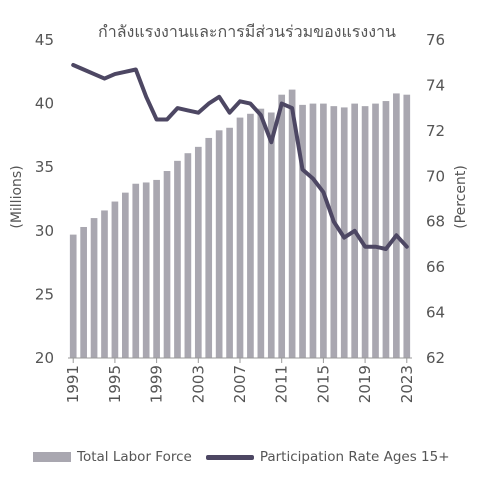  I want to click on x-tick-label: 1999, so click(157, 384).